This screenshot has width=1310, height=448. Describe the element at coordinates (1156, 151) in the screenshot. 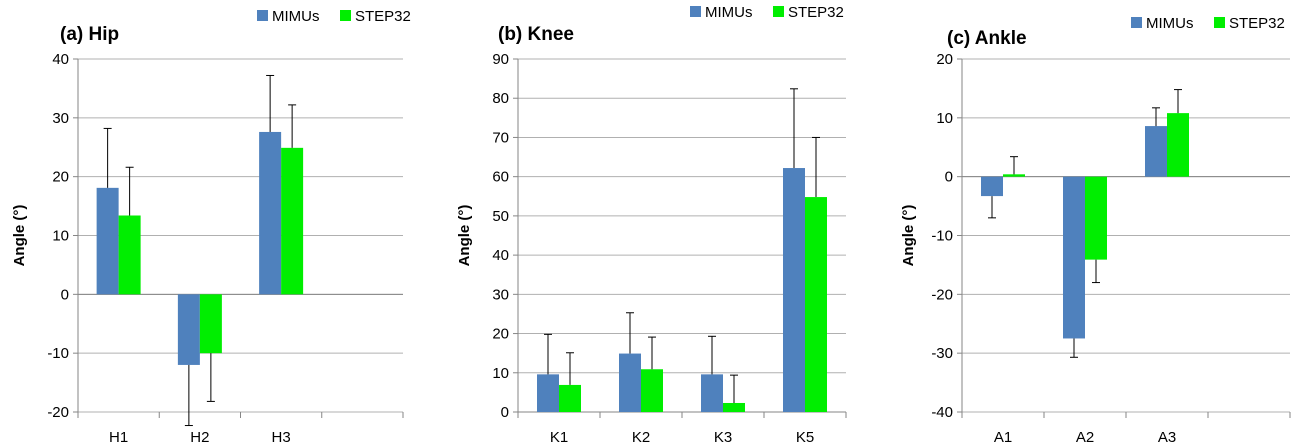

I see `bar-mimus-a3` at that location.